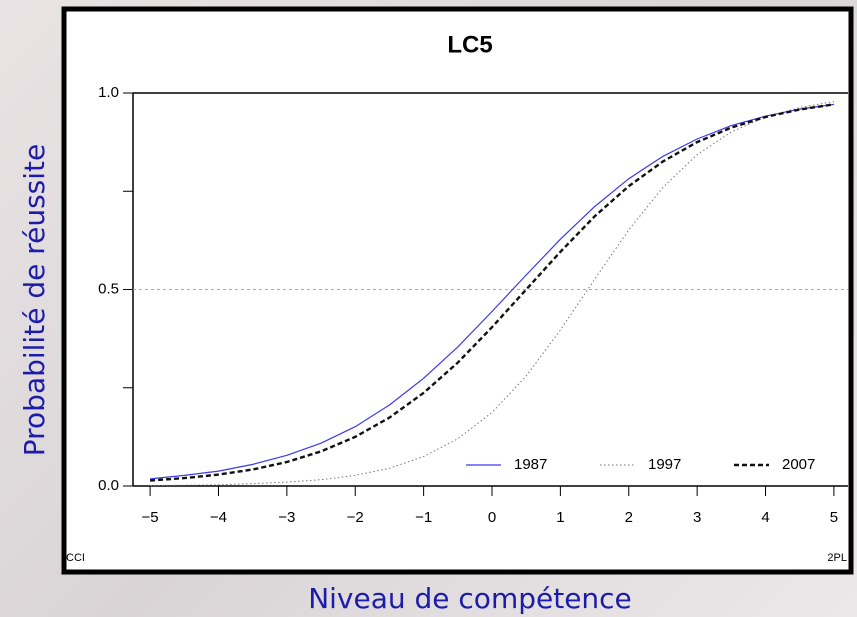 This screenshot has width=857, height=617. What do you see at coordinates (530, 464) in the screenshot?
I see `legend-label: 1987` at bounding box center [530, 464].